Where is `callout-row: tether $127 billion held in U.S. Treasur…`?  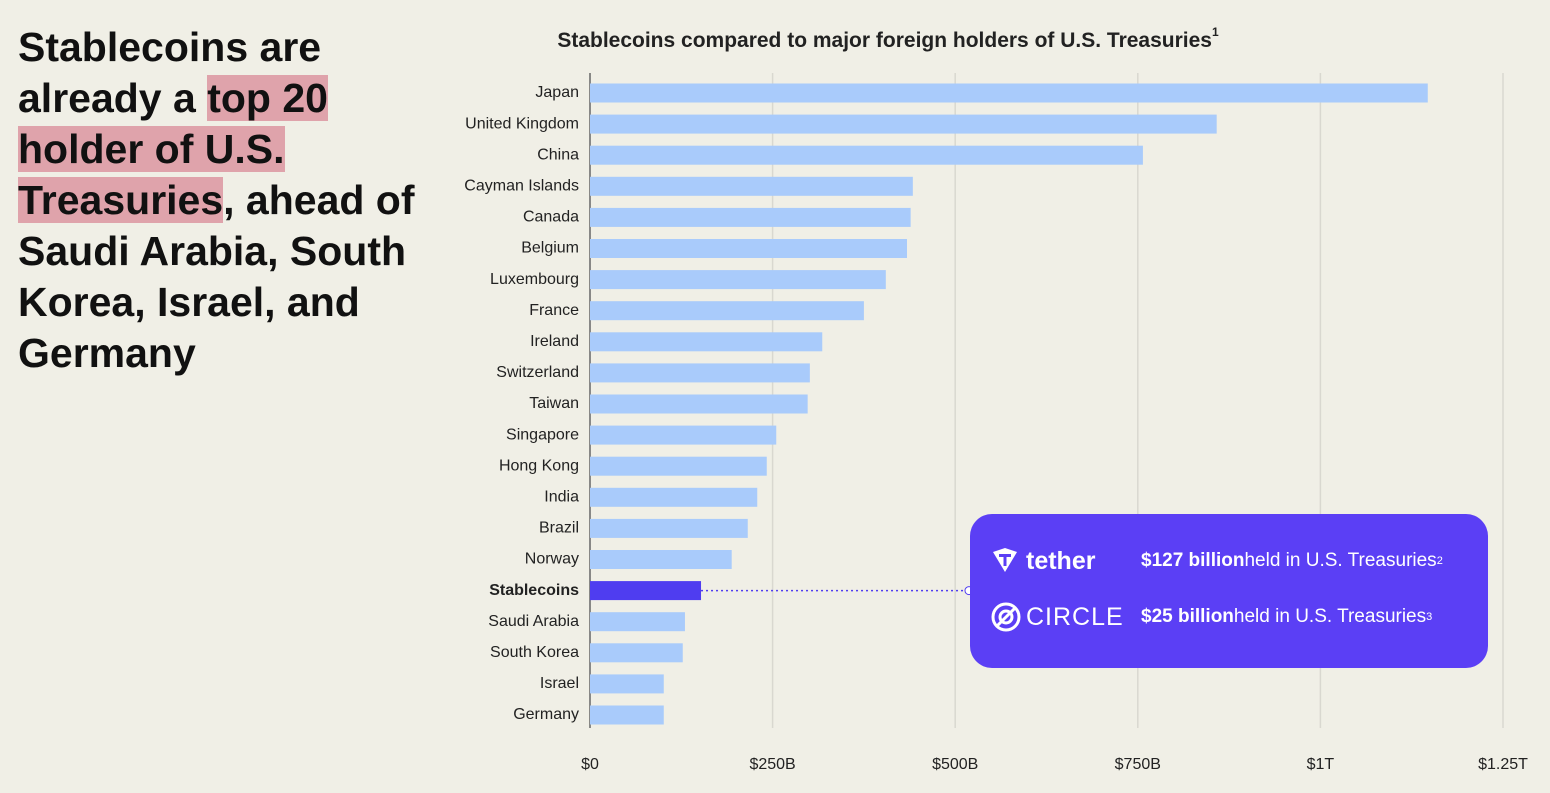 callout-row: tether $127 billion held in U.S. Treasur… is located at coordinates (1216, 561).